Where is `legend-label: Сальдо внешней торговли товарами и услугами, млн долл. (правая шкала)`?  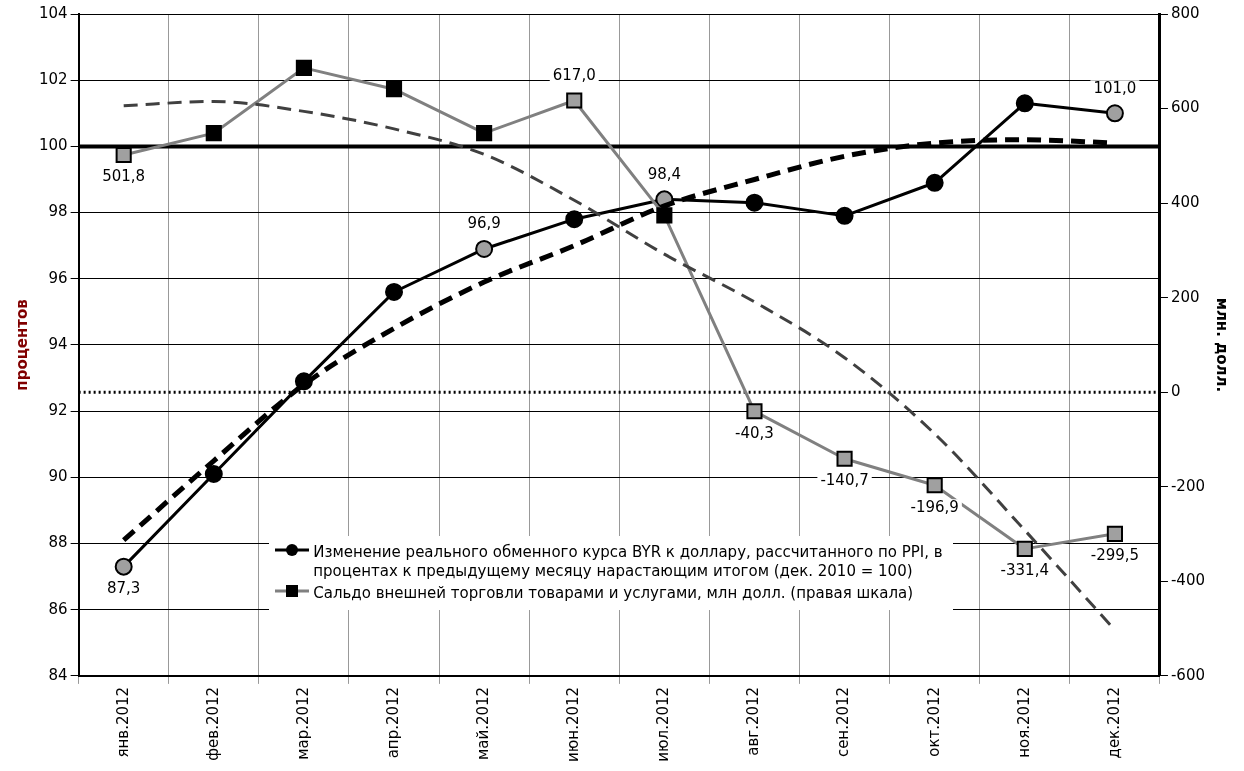 legend-label: Сальдо внешней торговли товарами и услугами, млн долл. (правая шкала) is located at coordinates (613, 593).